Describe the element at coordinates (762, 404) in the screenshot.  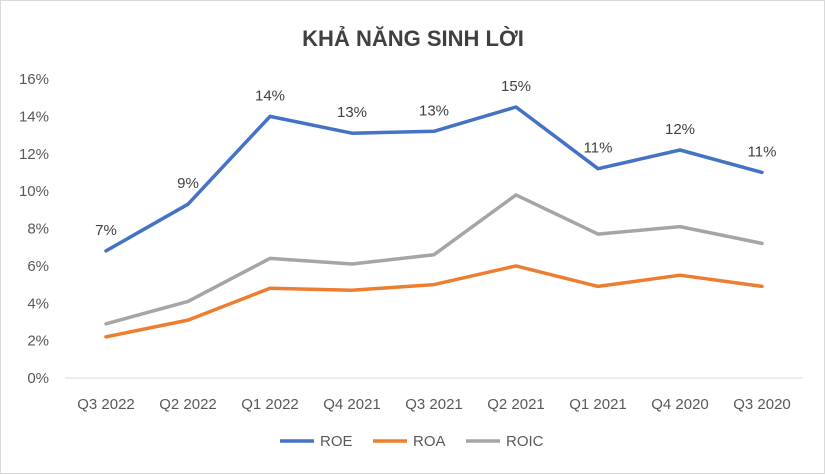
I see `x-tick-label: Q3 2020` at that location.